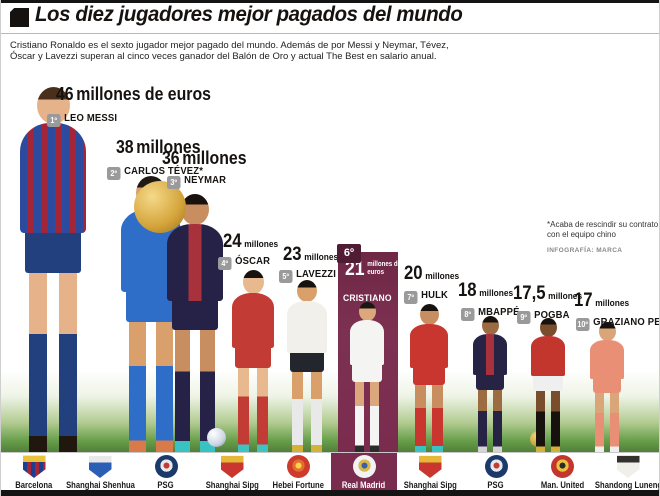 The height and width of the screenshot is (496, 660). I want to click on salary-value: 18, so click(467, 290).